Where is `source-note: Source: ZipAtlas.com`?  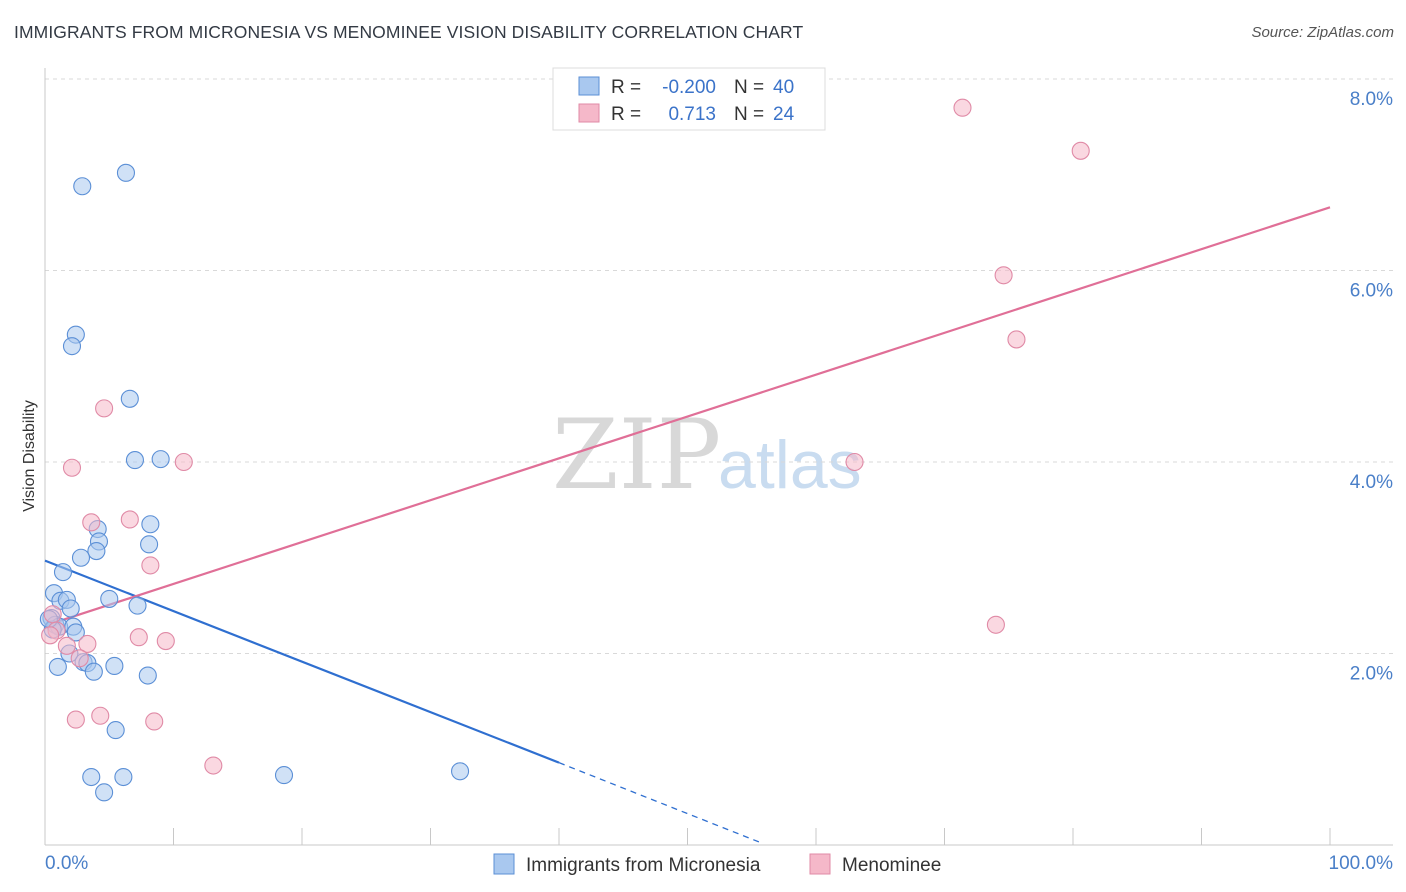 source-note: Source: ZipAtlas.com is located at coordinates (1322, 32).